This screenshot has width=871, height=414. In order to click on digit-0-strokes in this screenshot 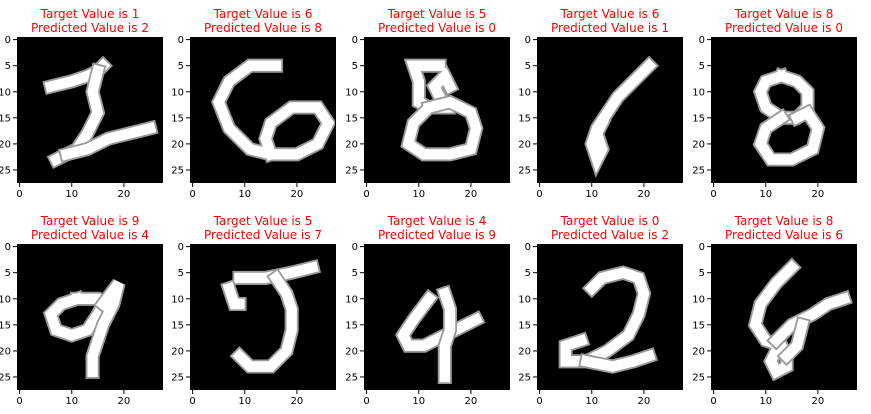, I will do `click(608, 319)`.